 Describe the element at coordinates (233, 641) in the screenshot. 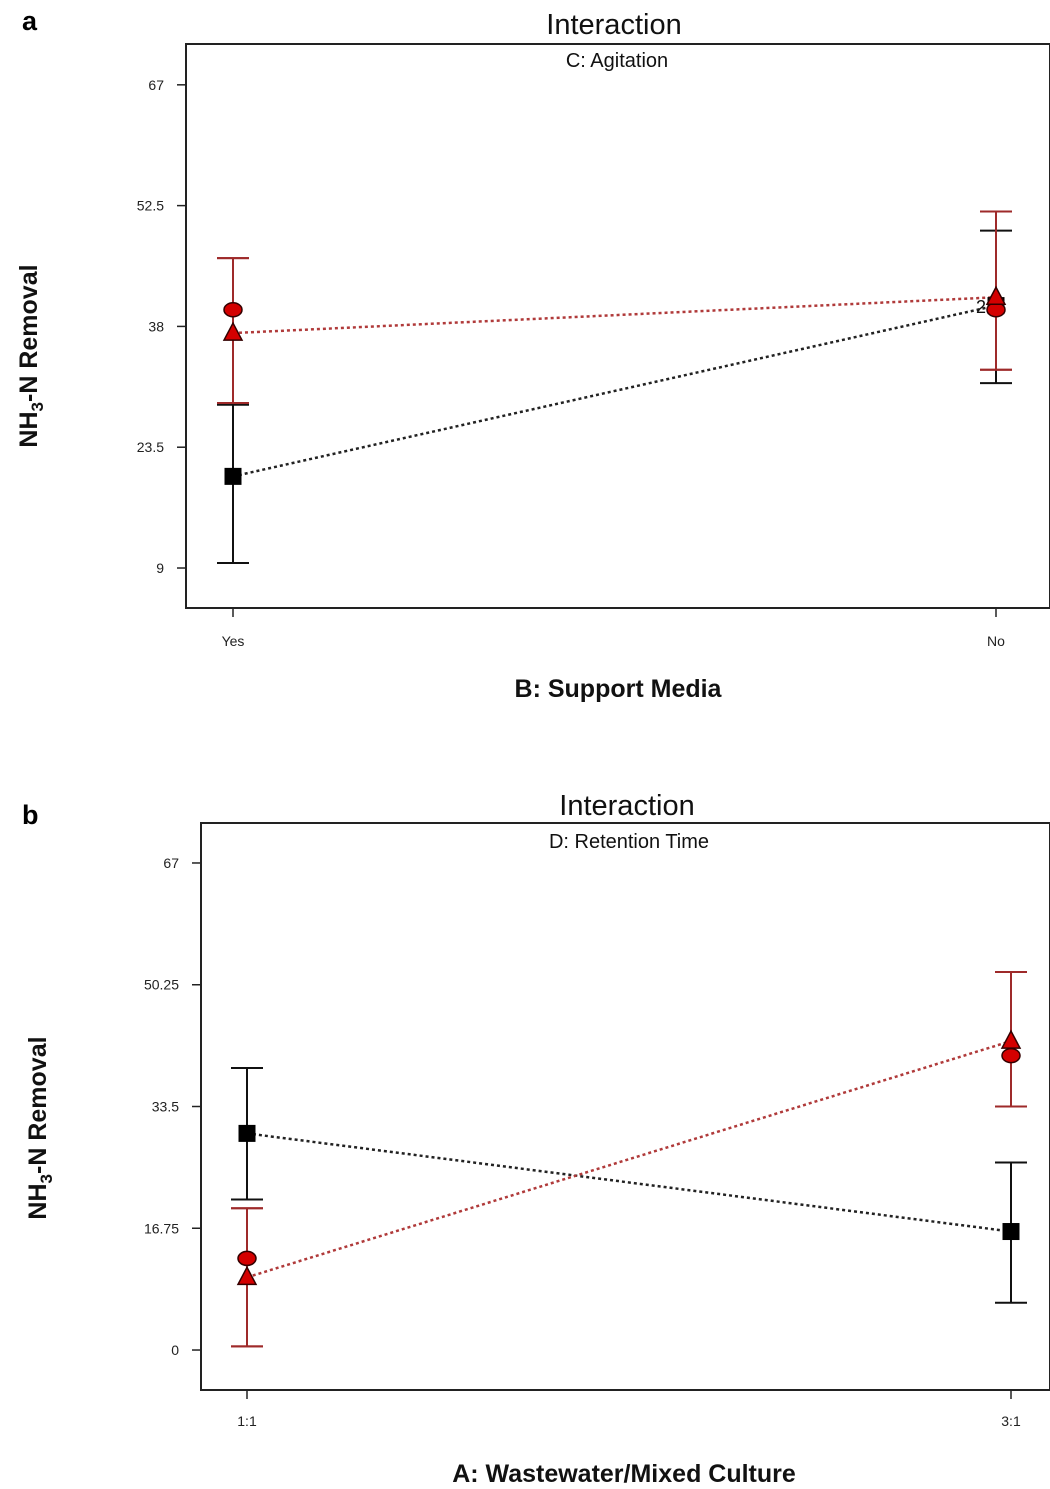

I see `x-tick-label: Yes` at that location.